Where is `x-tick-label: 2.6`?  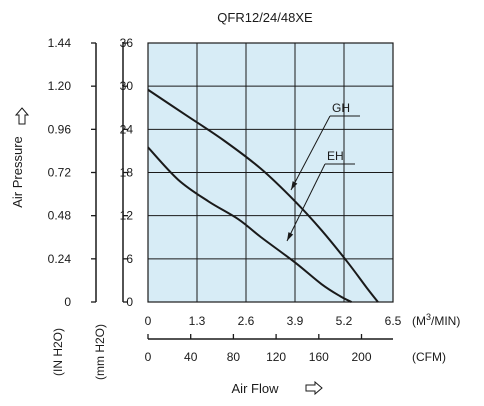 x-tick-label: 2.6 is located at coordinates (246, 321).